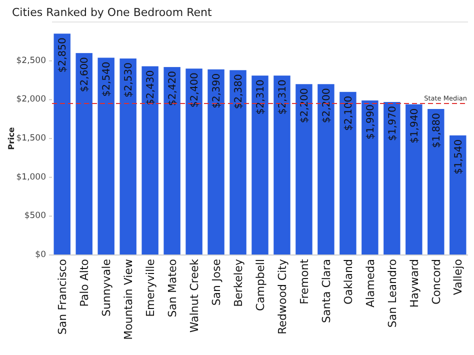 Image resolution: width=474 pixels, height=355 pixels. Describe the element at coordinates (414, 126) in the screenshot. I see `data-label: $1,940` at that location.